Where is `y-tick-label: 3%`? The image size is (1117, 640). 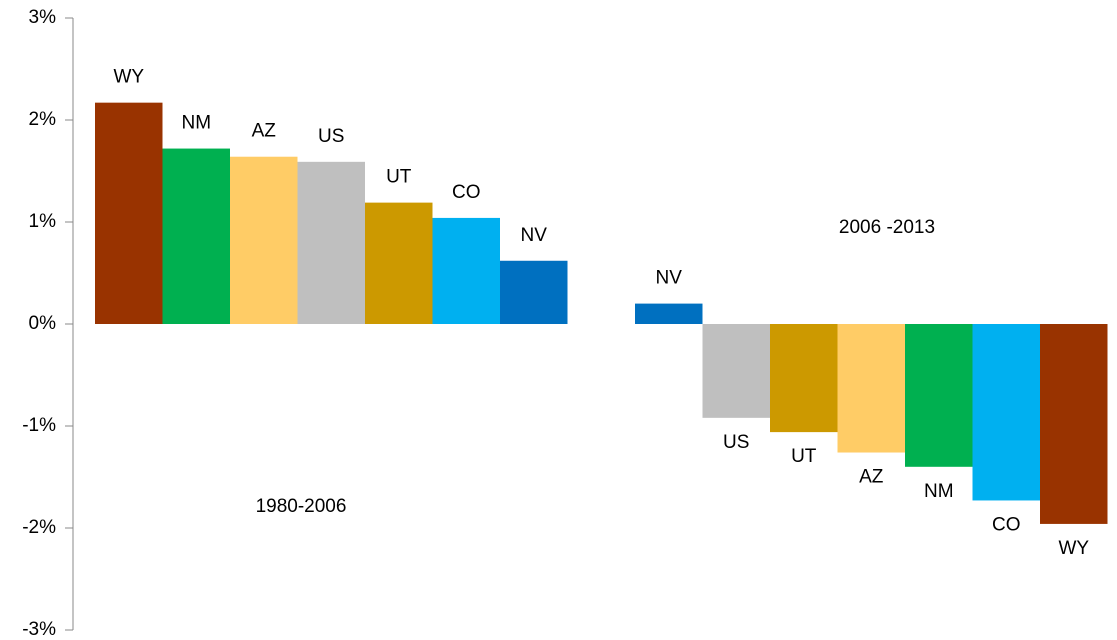 y-tick-label: 3% is located at coordinates (43, 17).